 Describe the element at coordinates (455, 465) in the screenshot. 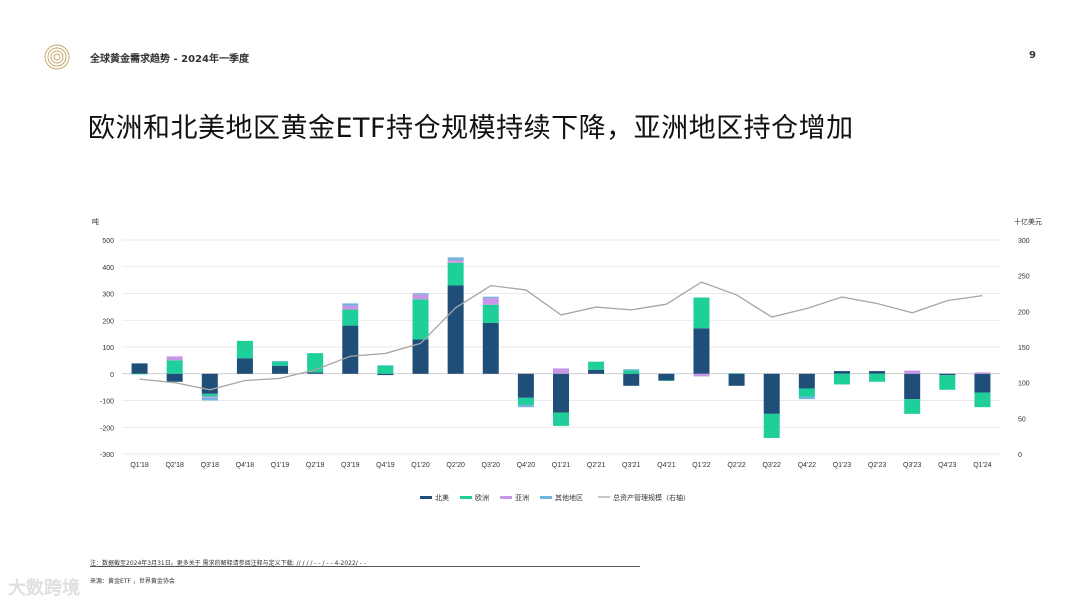

I see `x-tick-label: Q2'20` at that location.